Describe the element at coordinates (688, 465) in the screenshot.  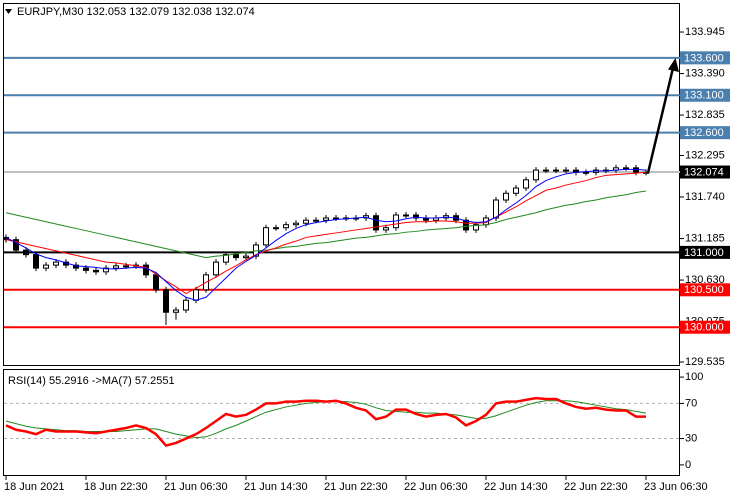
I see `y-tick-label: 0` at that location.